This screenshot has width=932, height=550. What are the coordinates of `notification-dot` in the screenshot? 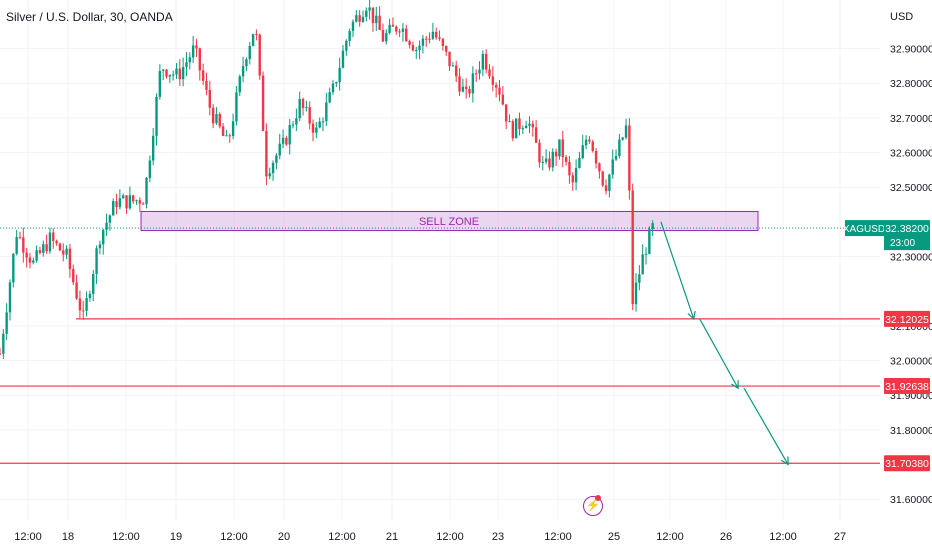 It's located at (598, 498).